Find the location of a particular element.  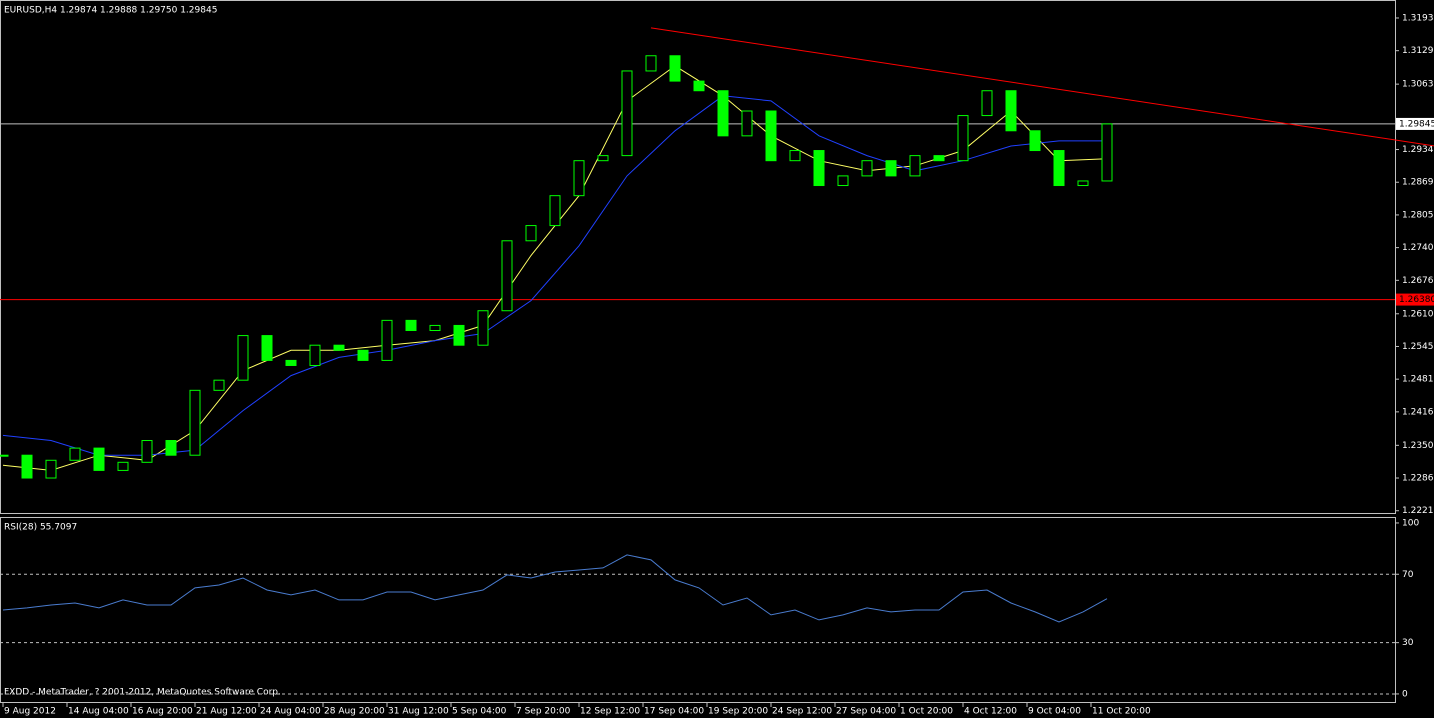

y-tick-label: 1.22215 is located at coordinates (1418, 511).